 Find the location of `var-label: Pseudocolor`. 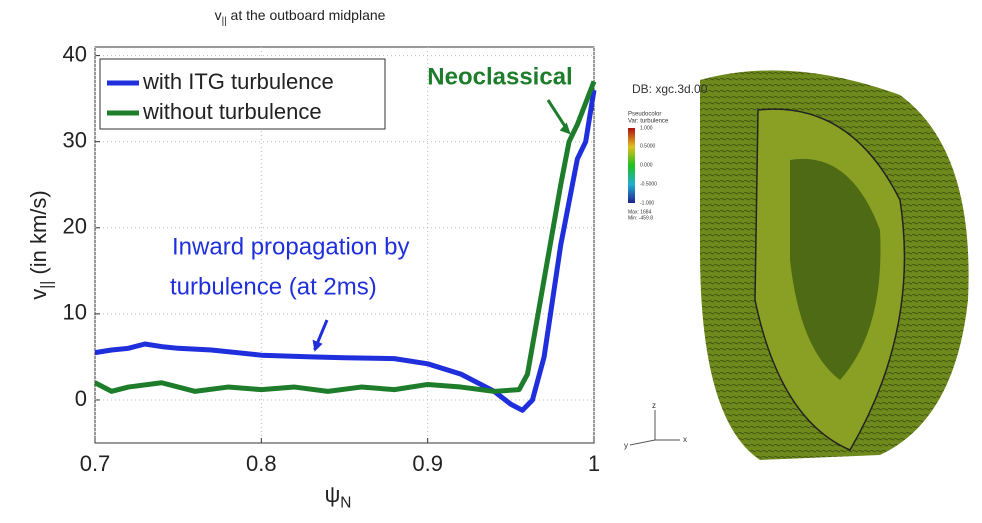

var-label: Pseudocolor is located at coordinates (644, 115).